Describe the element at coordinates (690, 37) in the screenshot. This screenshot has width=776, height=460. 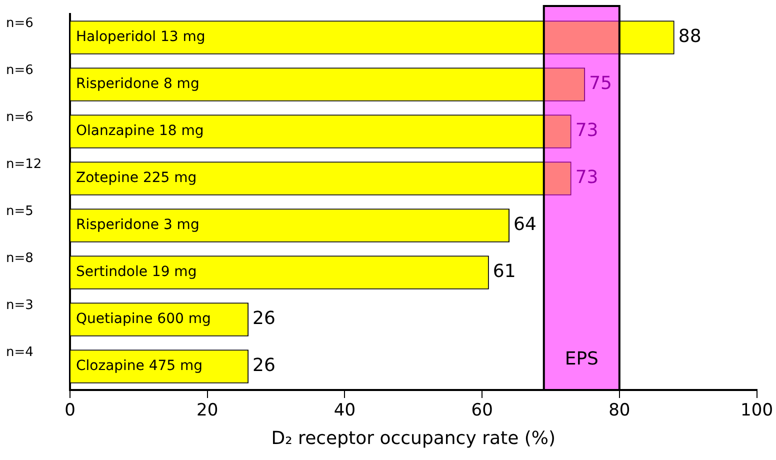
I see `data-label: 88` at that location.